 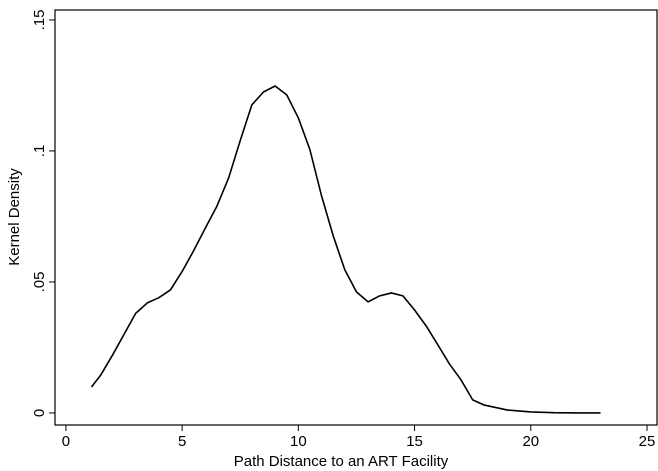 What do you see at coordinates (530, 441) in the screenshot?
I see `x-tick-label: 20` at bounding box center [530, 441].